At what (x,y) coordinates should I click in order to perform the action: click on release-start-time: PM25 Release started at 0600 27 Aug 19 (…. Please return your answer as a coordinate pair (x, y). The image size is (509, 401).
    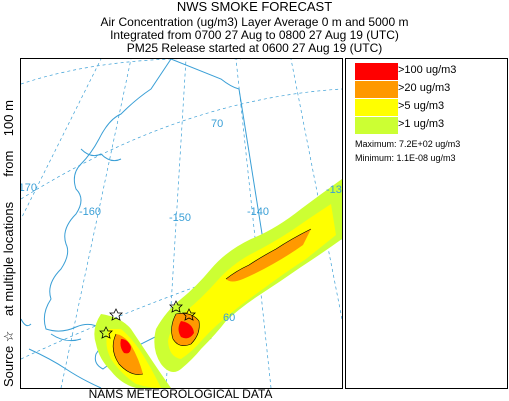
    Looking at the image, I should click on (254, 48).